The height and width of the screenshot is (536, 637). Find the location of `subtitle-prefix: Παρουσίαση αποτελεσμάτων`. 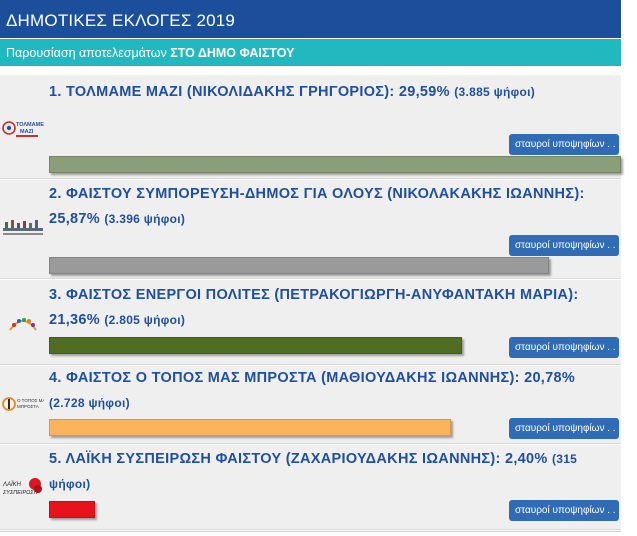

subtitle-prefix: Παρουσίαση αποτελεσμάτων is located at coordinates (86, 53).